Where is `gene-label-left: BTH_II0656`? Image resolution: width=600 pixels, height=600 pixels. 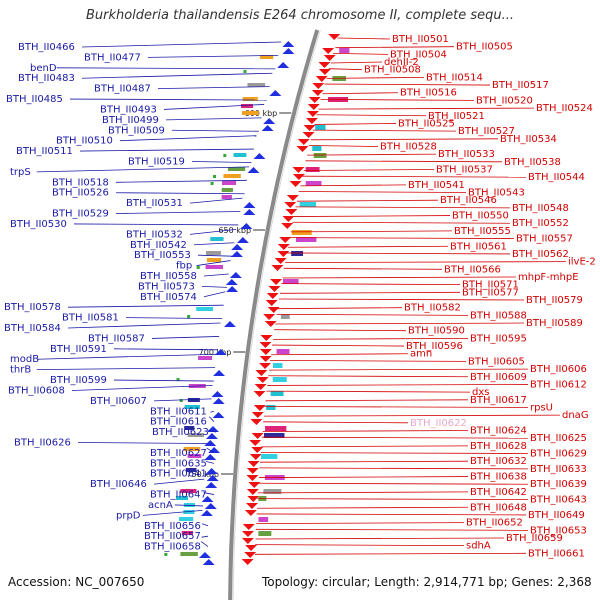 gene-label-left: BTH_II0656 is located at coordinates (172, 526).